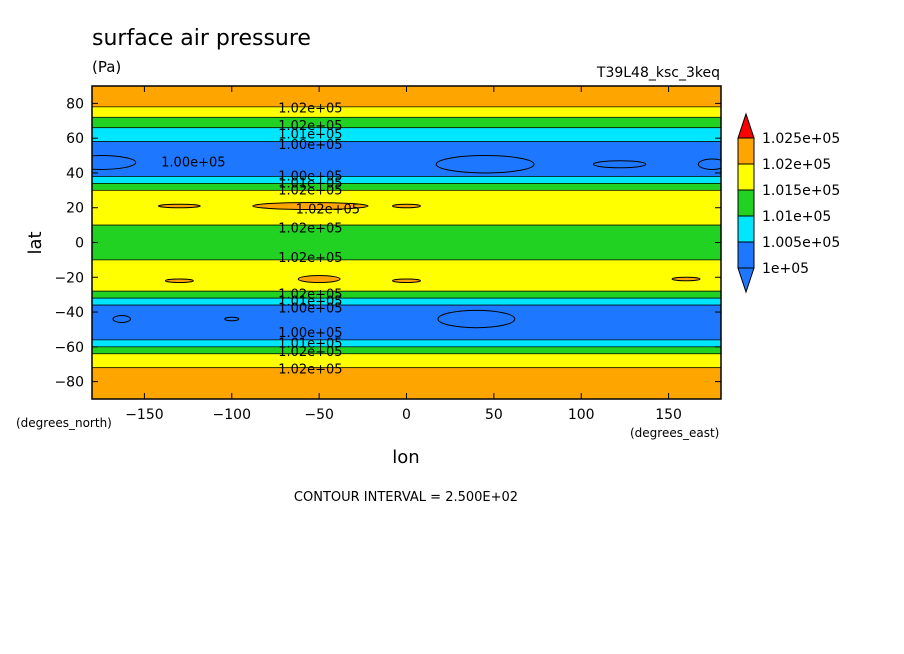 The image size is (904, 654). I want to click on colorbar-label: 1.005e+05, so click(801, 243).